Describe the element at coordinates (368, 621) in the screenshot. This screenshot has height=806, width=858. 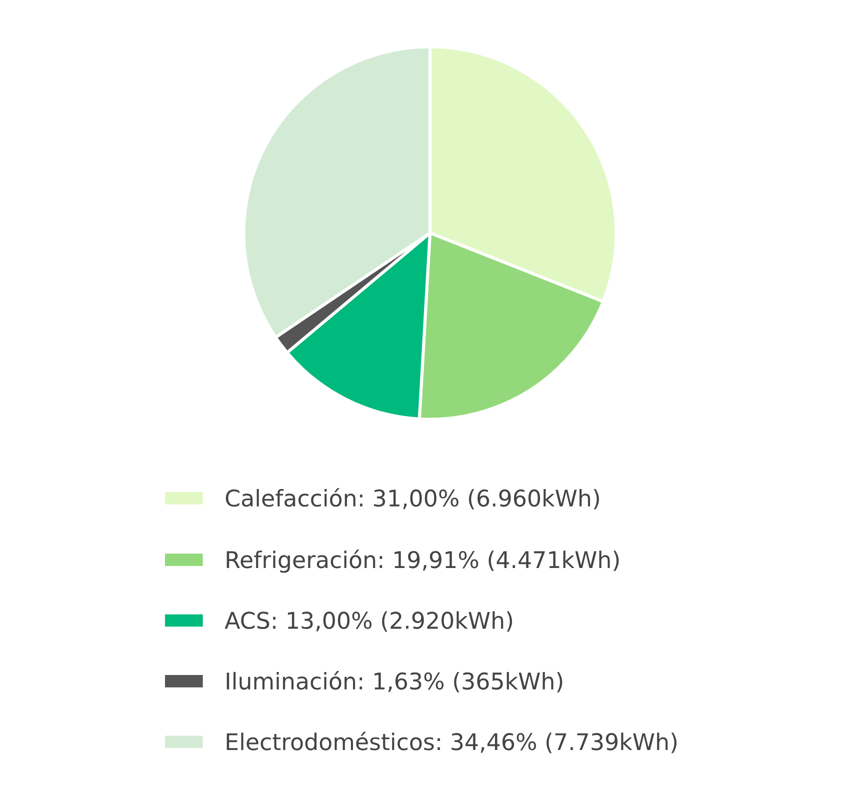
I see `legend-label: ACS: 13,00% (2.920kWh)` at that location.